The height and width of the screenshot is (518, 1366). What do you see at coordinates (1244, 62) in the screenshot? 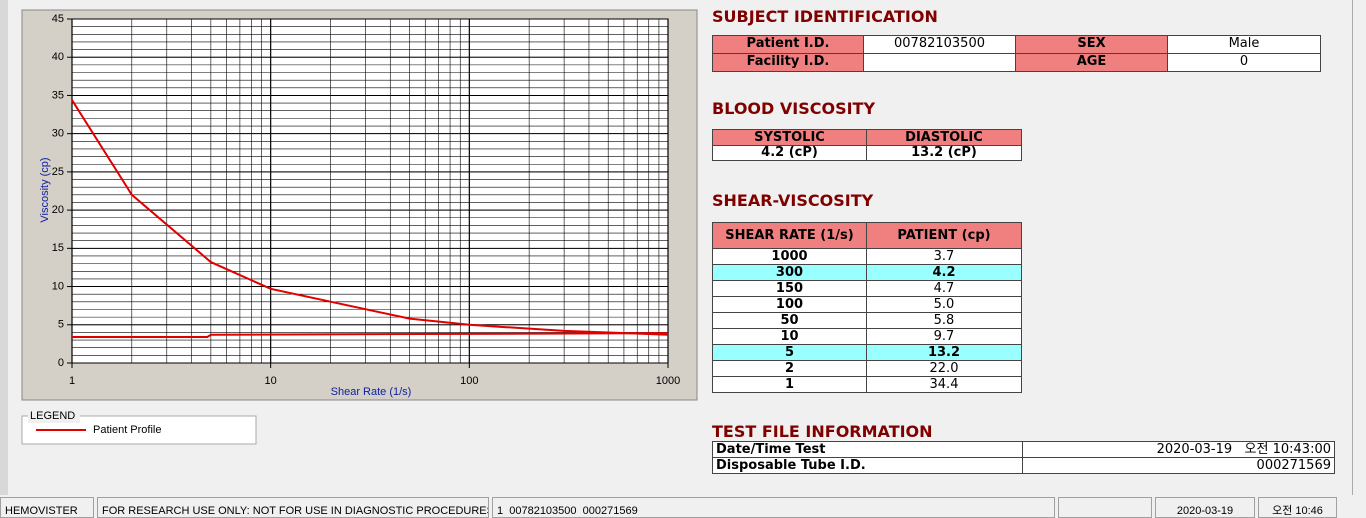
I see `subject-cell: 0` at bounding box center [1244, 62].